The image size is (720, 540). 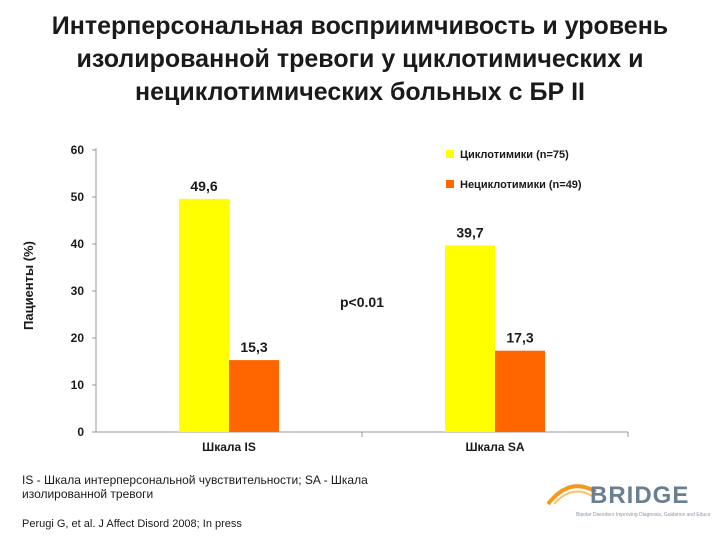 I want to click on y-tick-label: 60, so click(x=78, y=150).